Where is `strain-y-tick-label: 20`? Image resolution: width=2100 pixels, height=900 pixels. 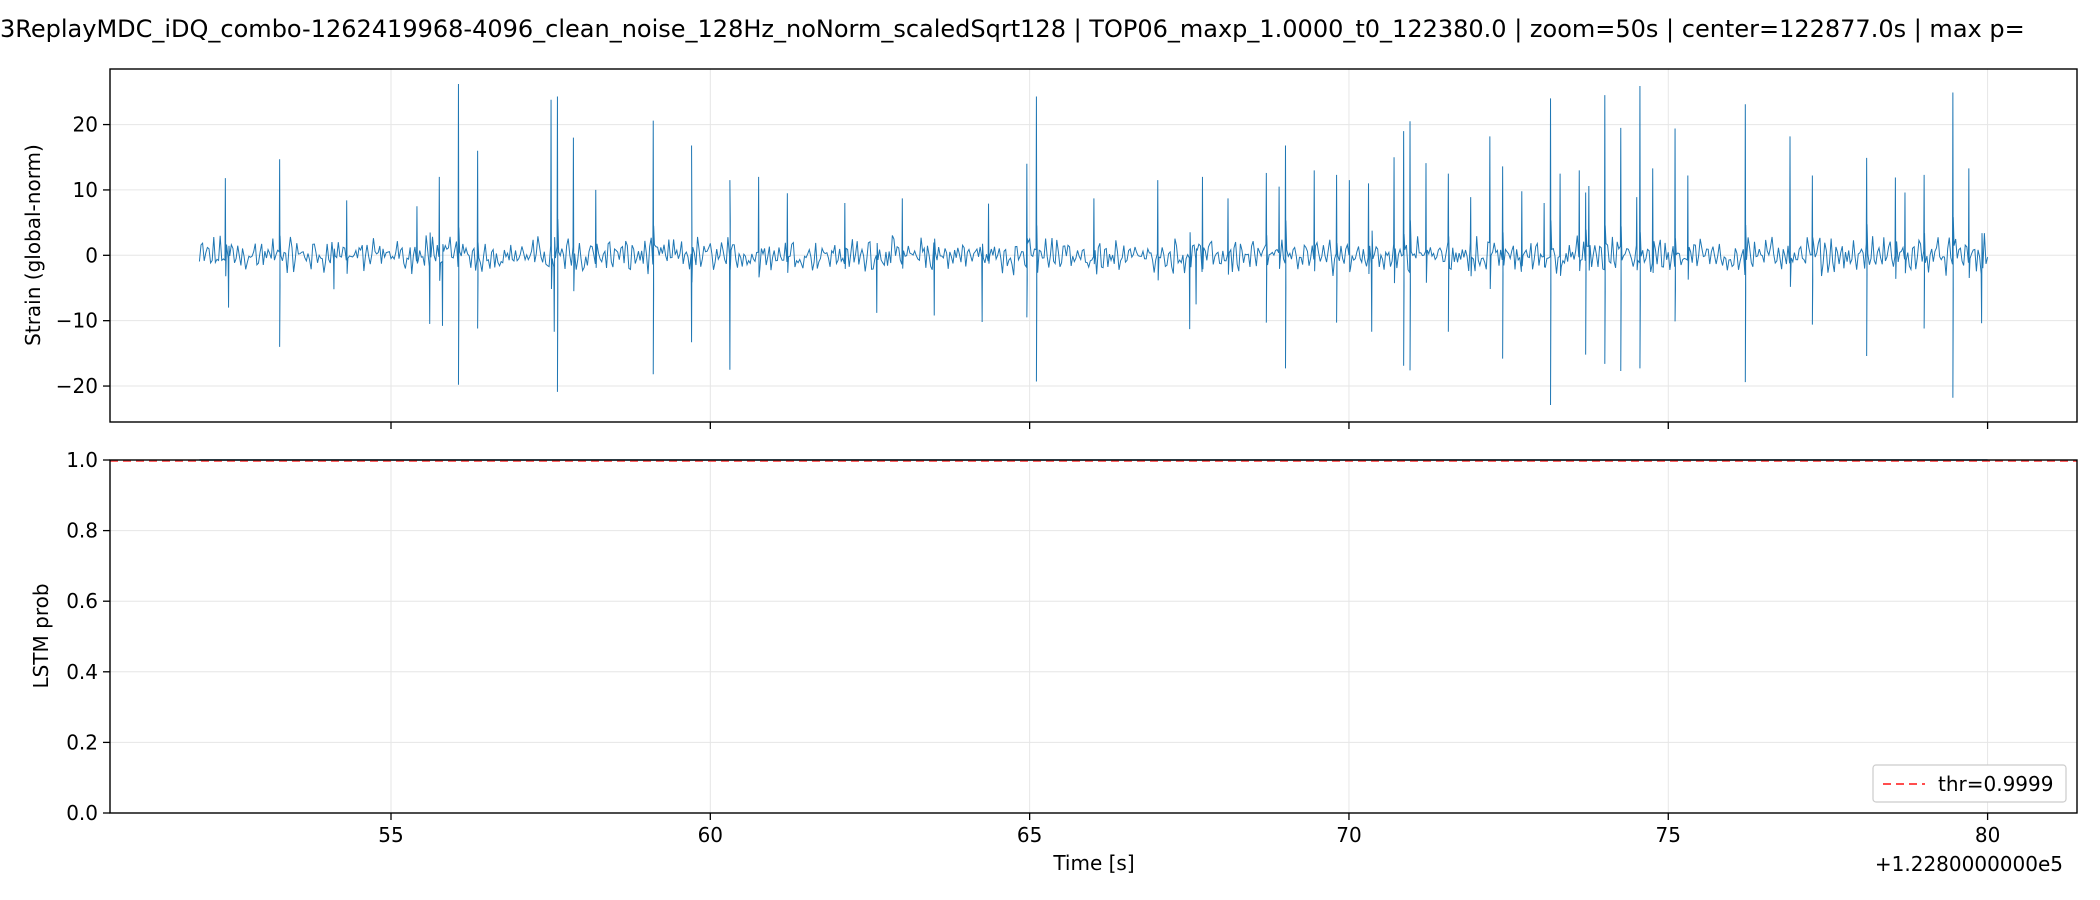
strain-y-tick-label: 20 is located at coordinates (85, 125).